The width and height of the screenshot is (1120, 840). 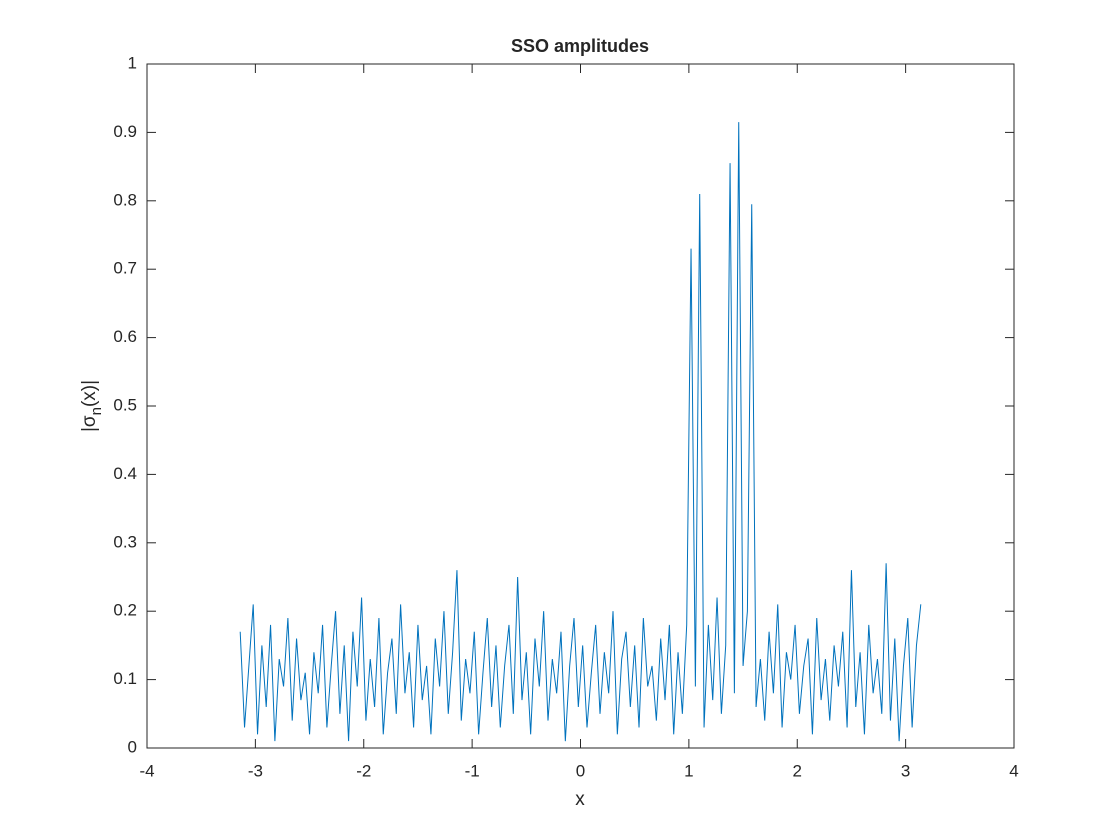 I want to click on x-tick-label: -4, so click(x=146, y=770).